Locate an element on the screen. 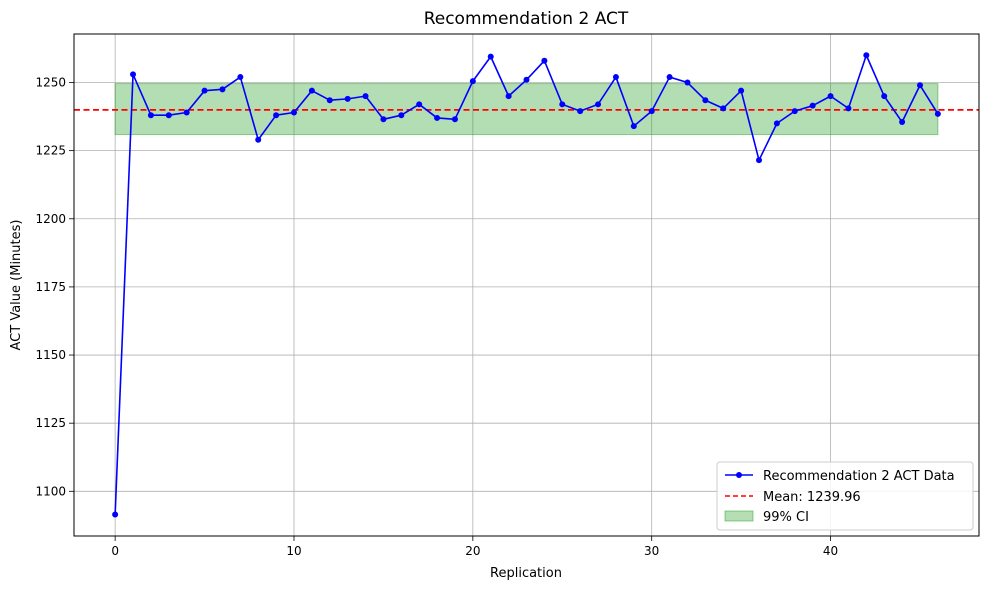 The image size is (989, 594). y-tick-label: 1100 is located at coordinates (50, 491).